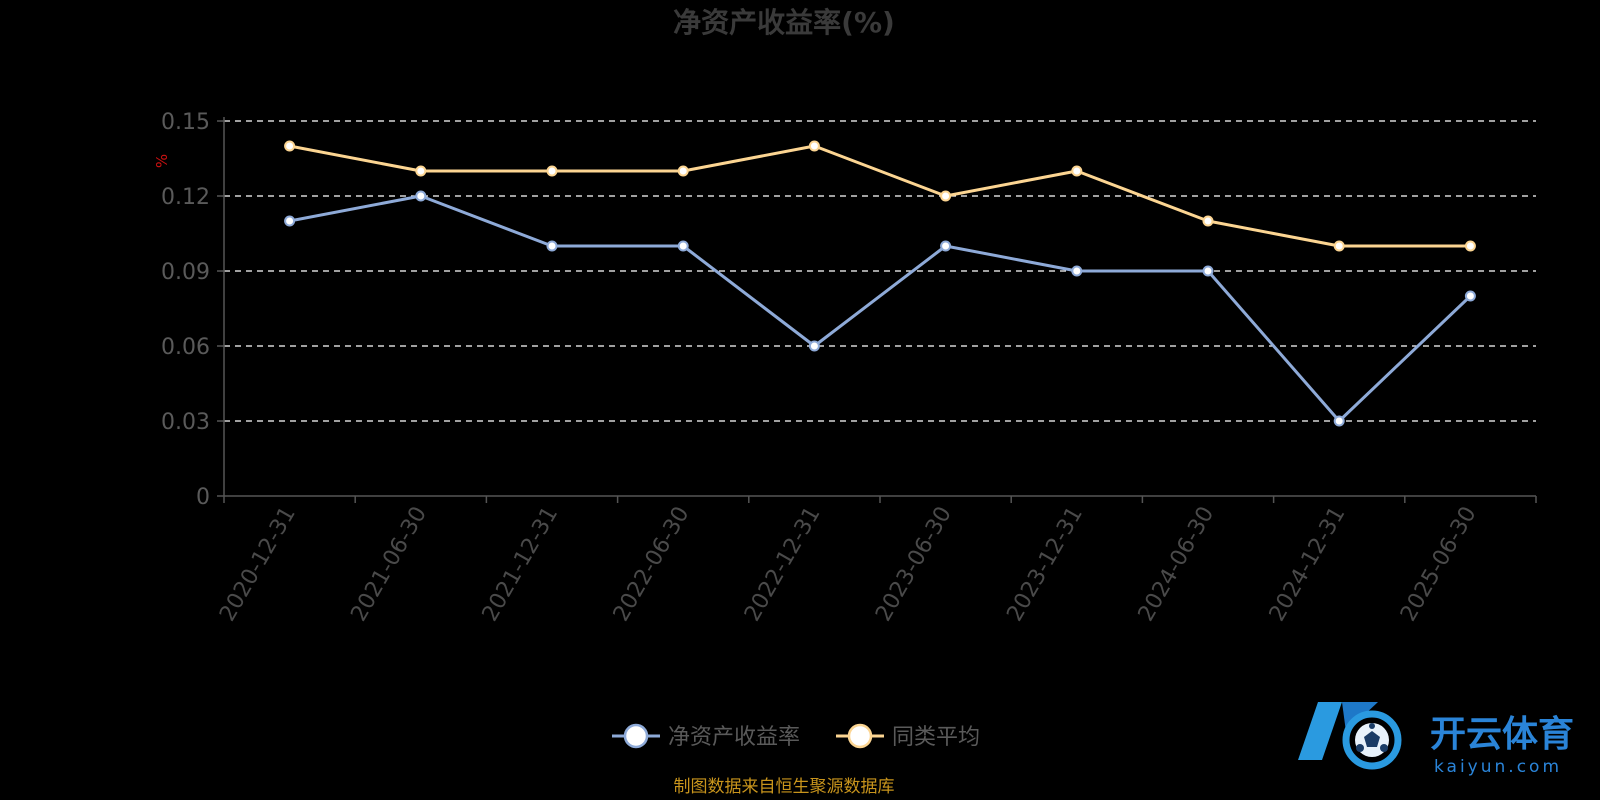  I want to click on legend-label: 净资产收益率, so click(734, 737).